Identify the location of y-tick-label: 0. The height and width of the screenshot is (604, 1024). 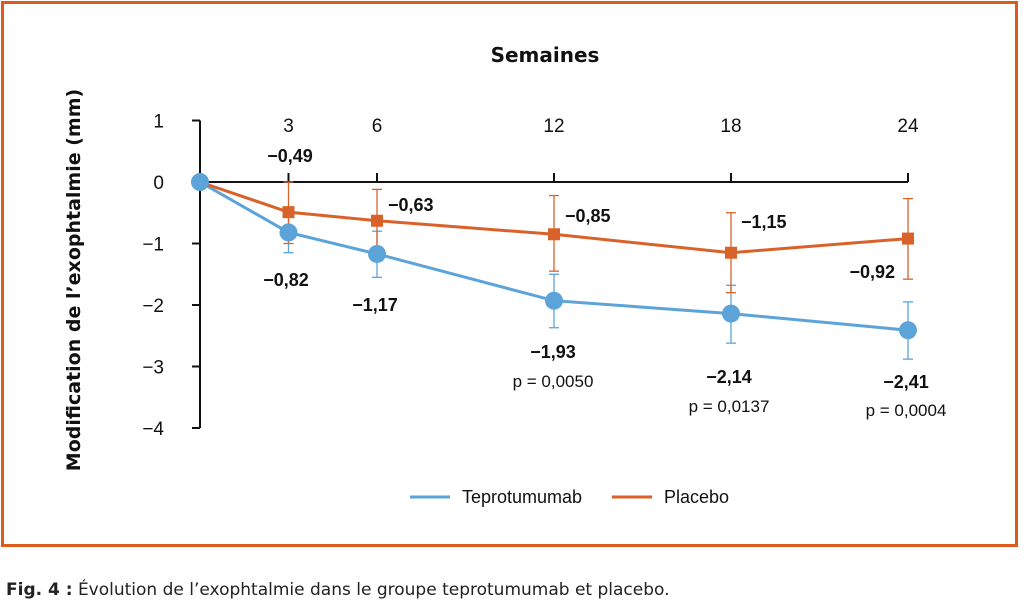
(158, 183).